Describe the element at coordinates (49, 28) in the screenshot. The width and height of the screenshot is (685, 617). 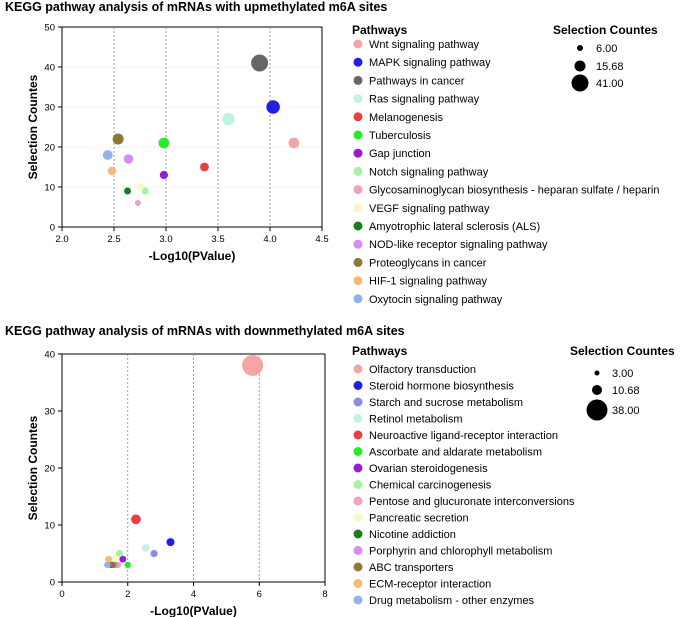
I see `chart1-y-tick-label: 50` at that location.